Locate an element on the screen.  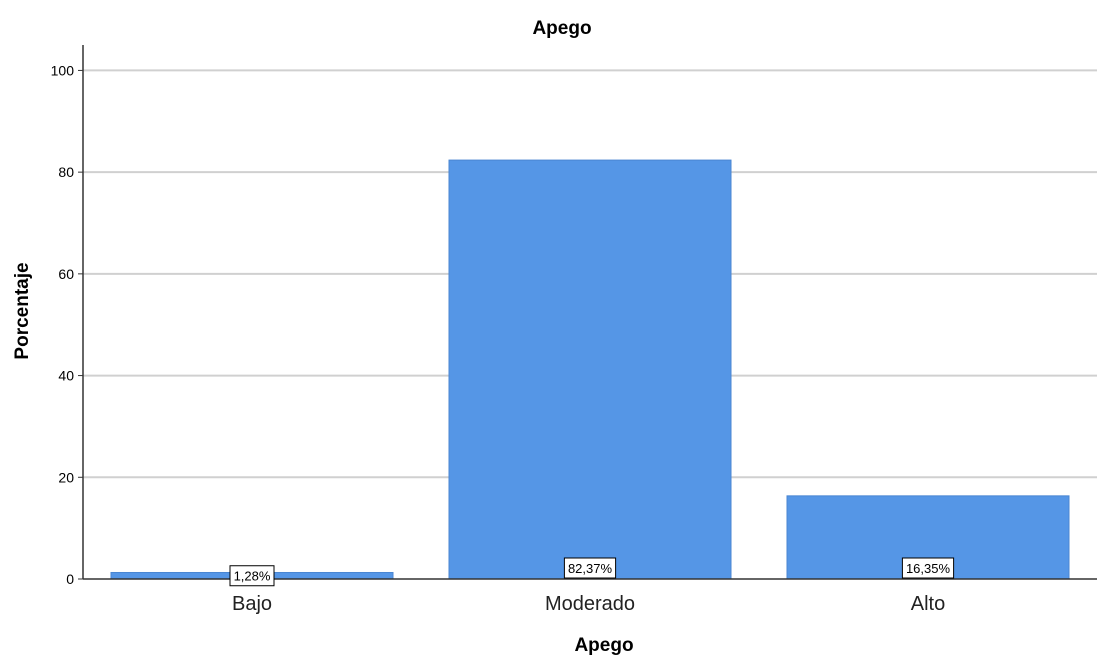
chart-title: Apego is located at coordinates (561, 28).